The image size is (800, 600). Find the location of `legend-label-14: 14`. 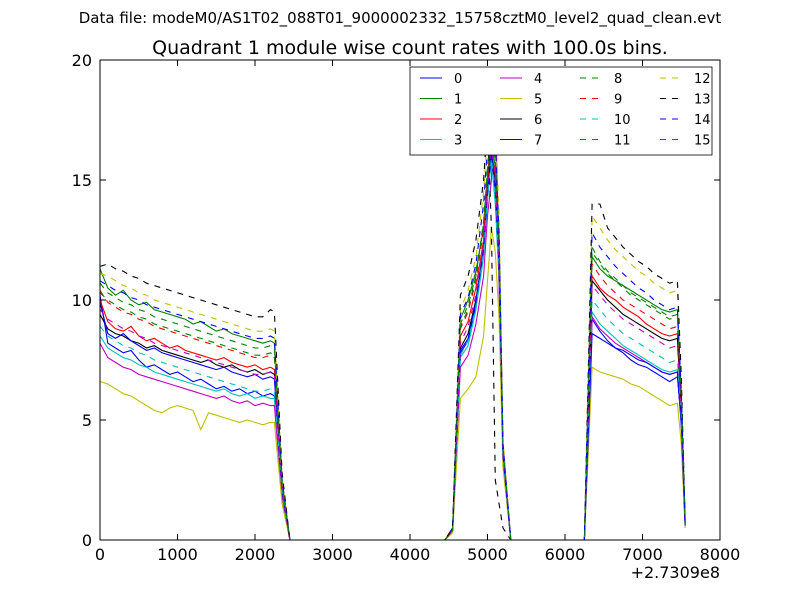

legend-label-14: 14 is located at coordinates (702, 120).